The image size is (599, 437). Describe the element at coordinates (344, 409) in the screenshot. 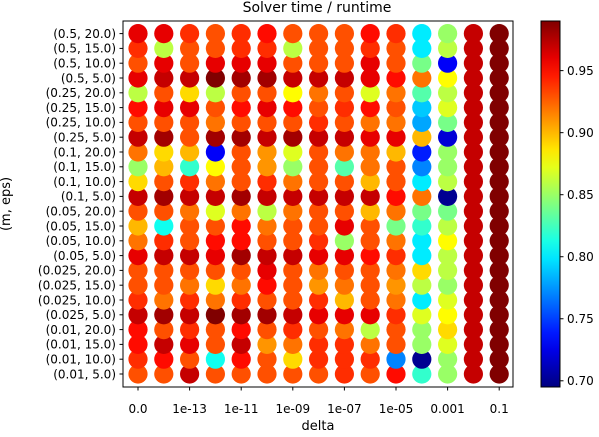

I see `x-tick-label: 1e-07` at that location.